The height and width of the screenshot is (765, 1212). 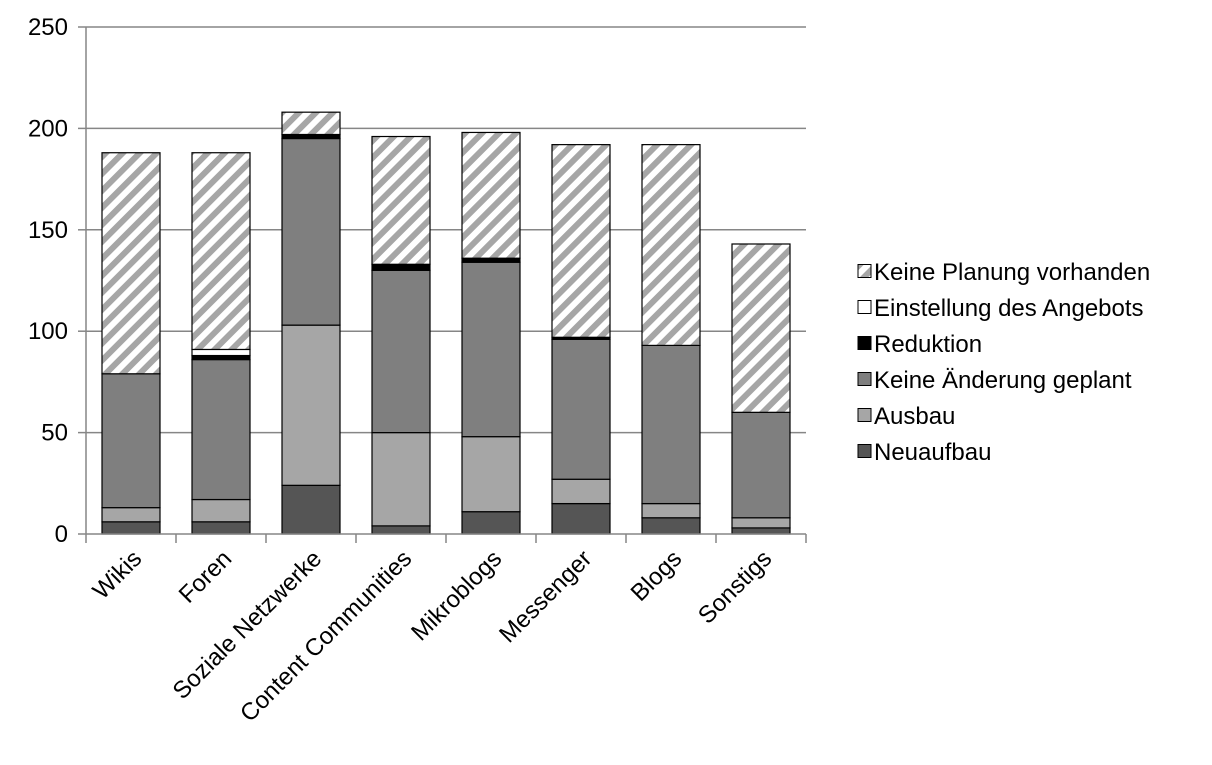 I want to click on bar-stack-sonstigs, so click(x=761, y=389).